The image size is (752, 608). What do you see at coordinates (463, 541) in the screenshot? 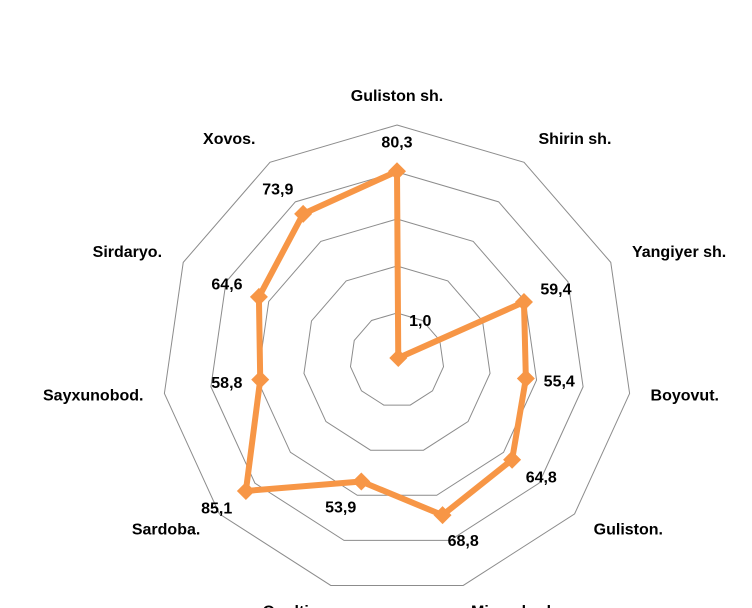
I see `value-label: 68,8` at bounding box center [463, 541].